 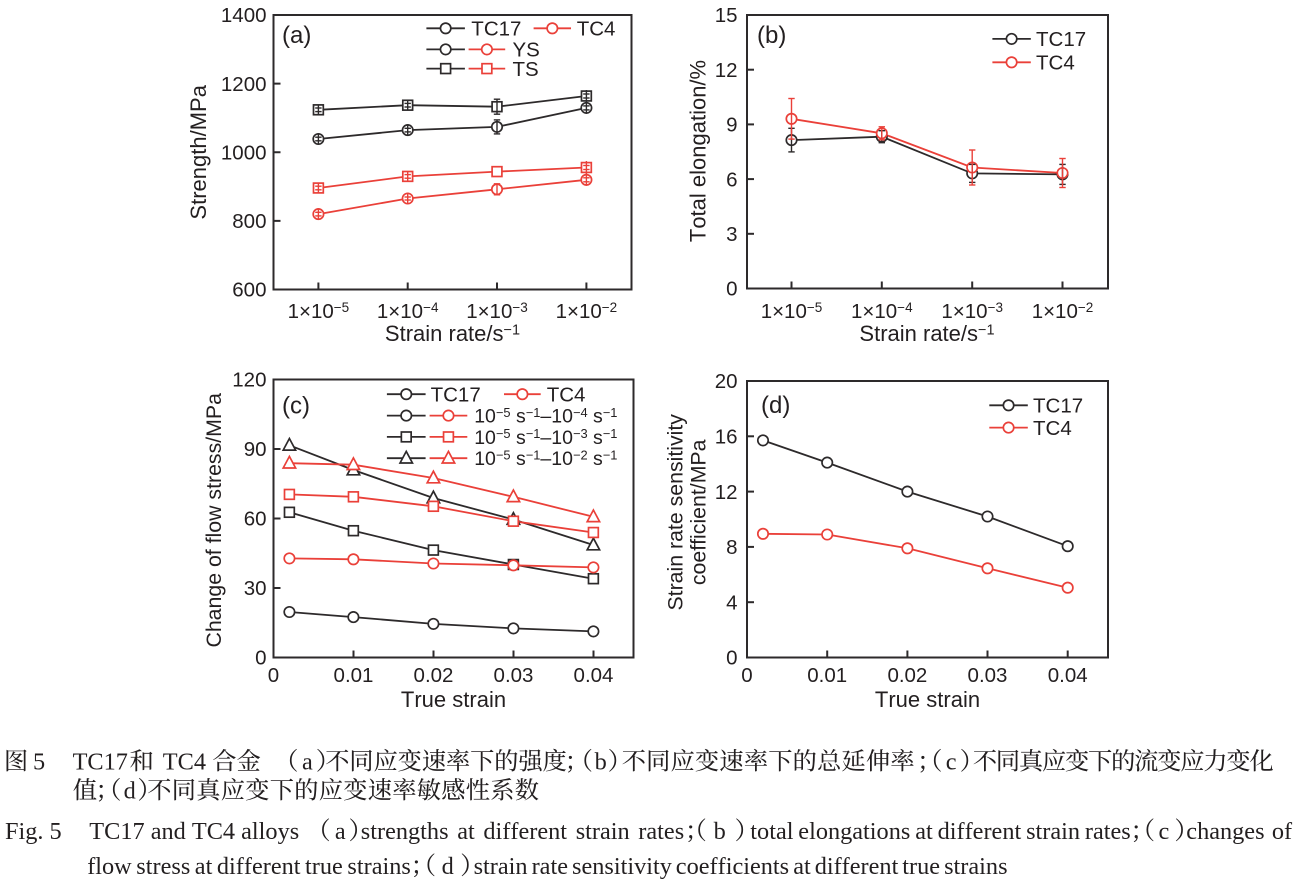 What do you see at coordinates (194, 831) in the screenshot?
I see `svg-text: TC17 and TC4 alloys` at bounding box center [194, 831].